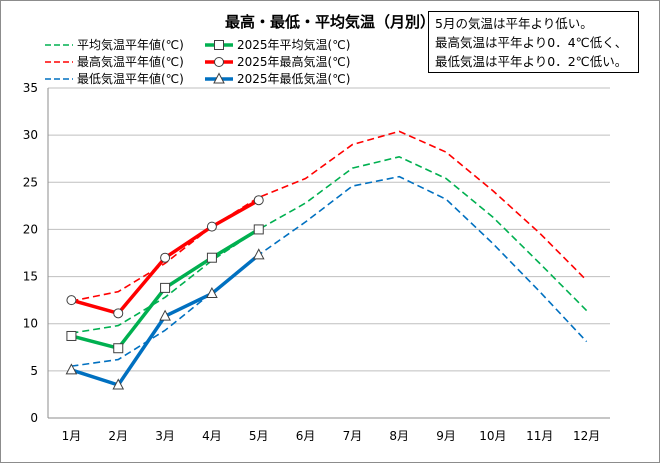 The height and width of the screenshot is (463, 660). I want to click on annotation-line: 5月の気温は平年より低い。, so click(514, 23).